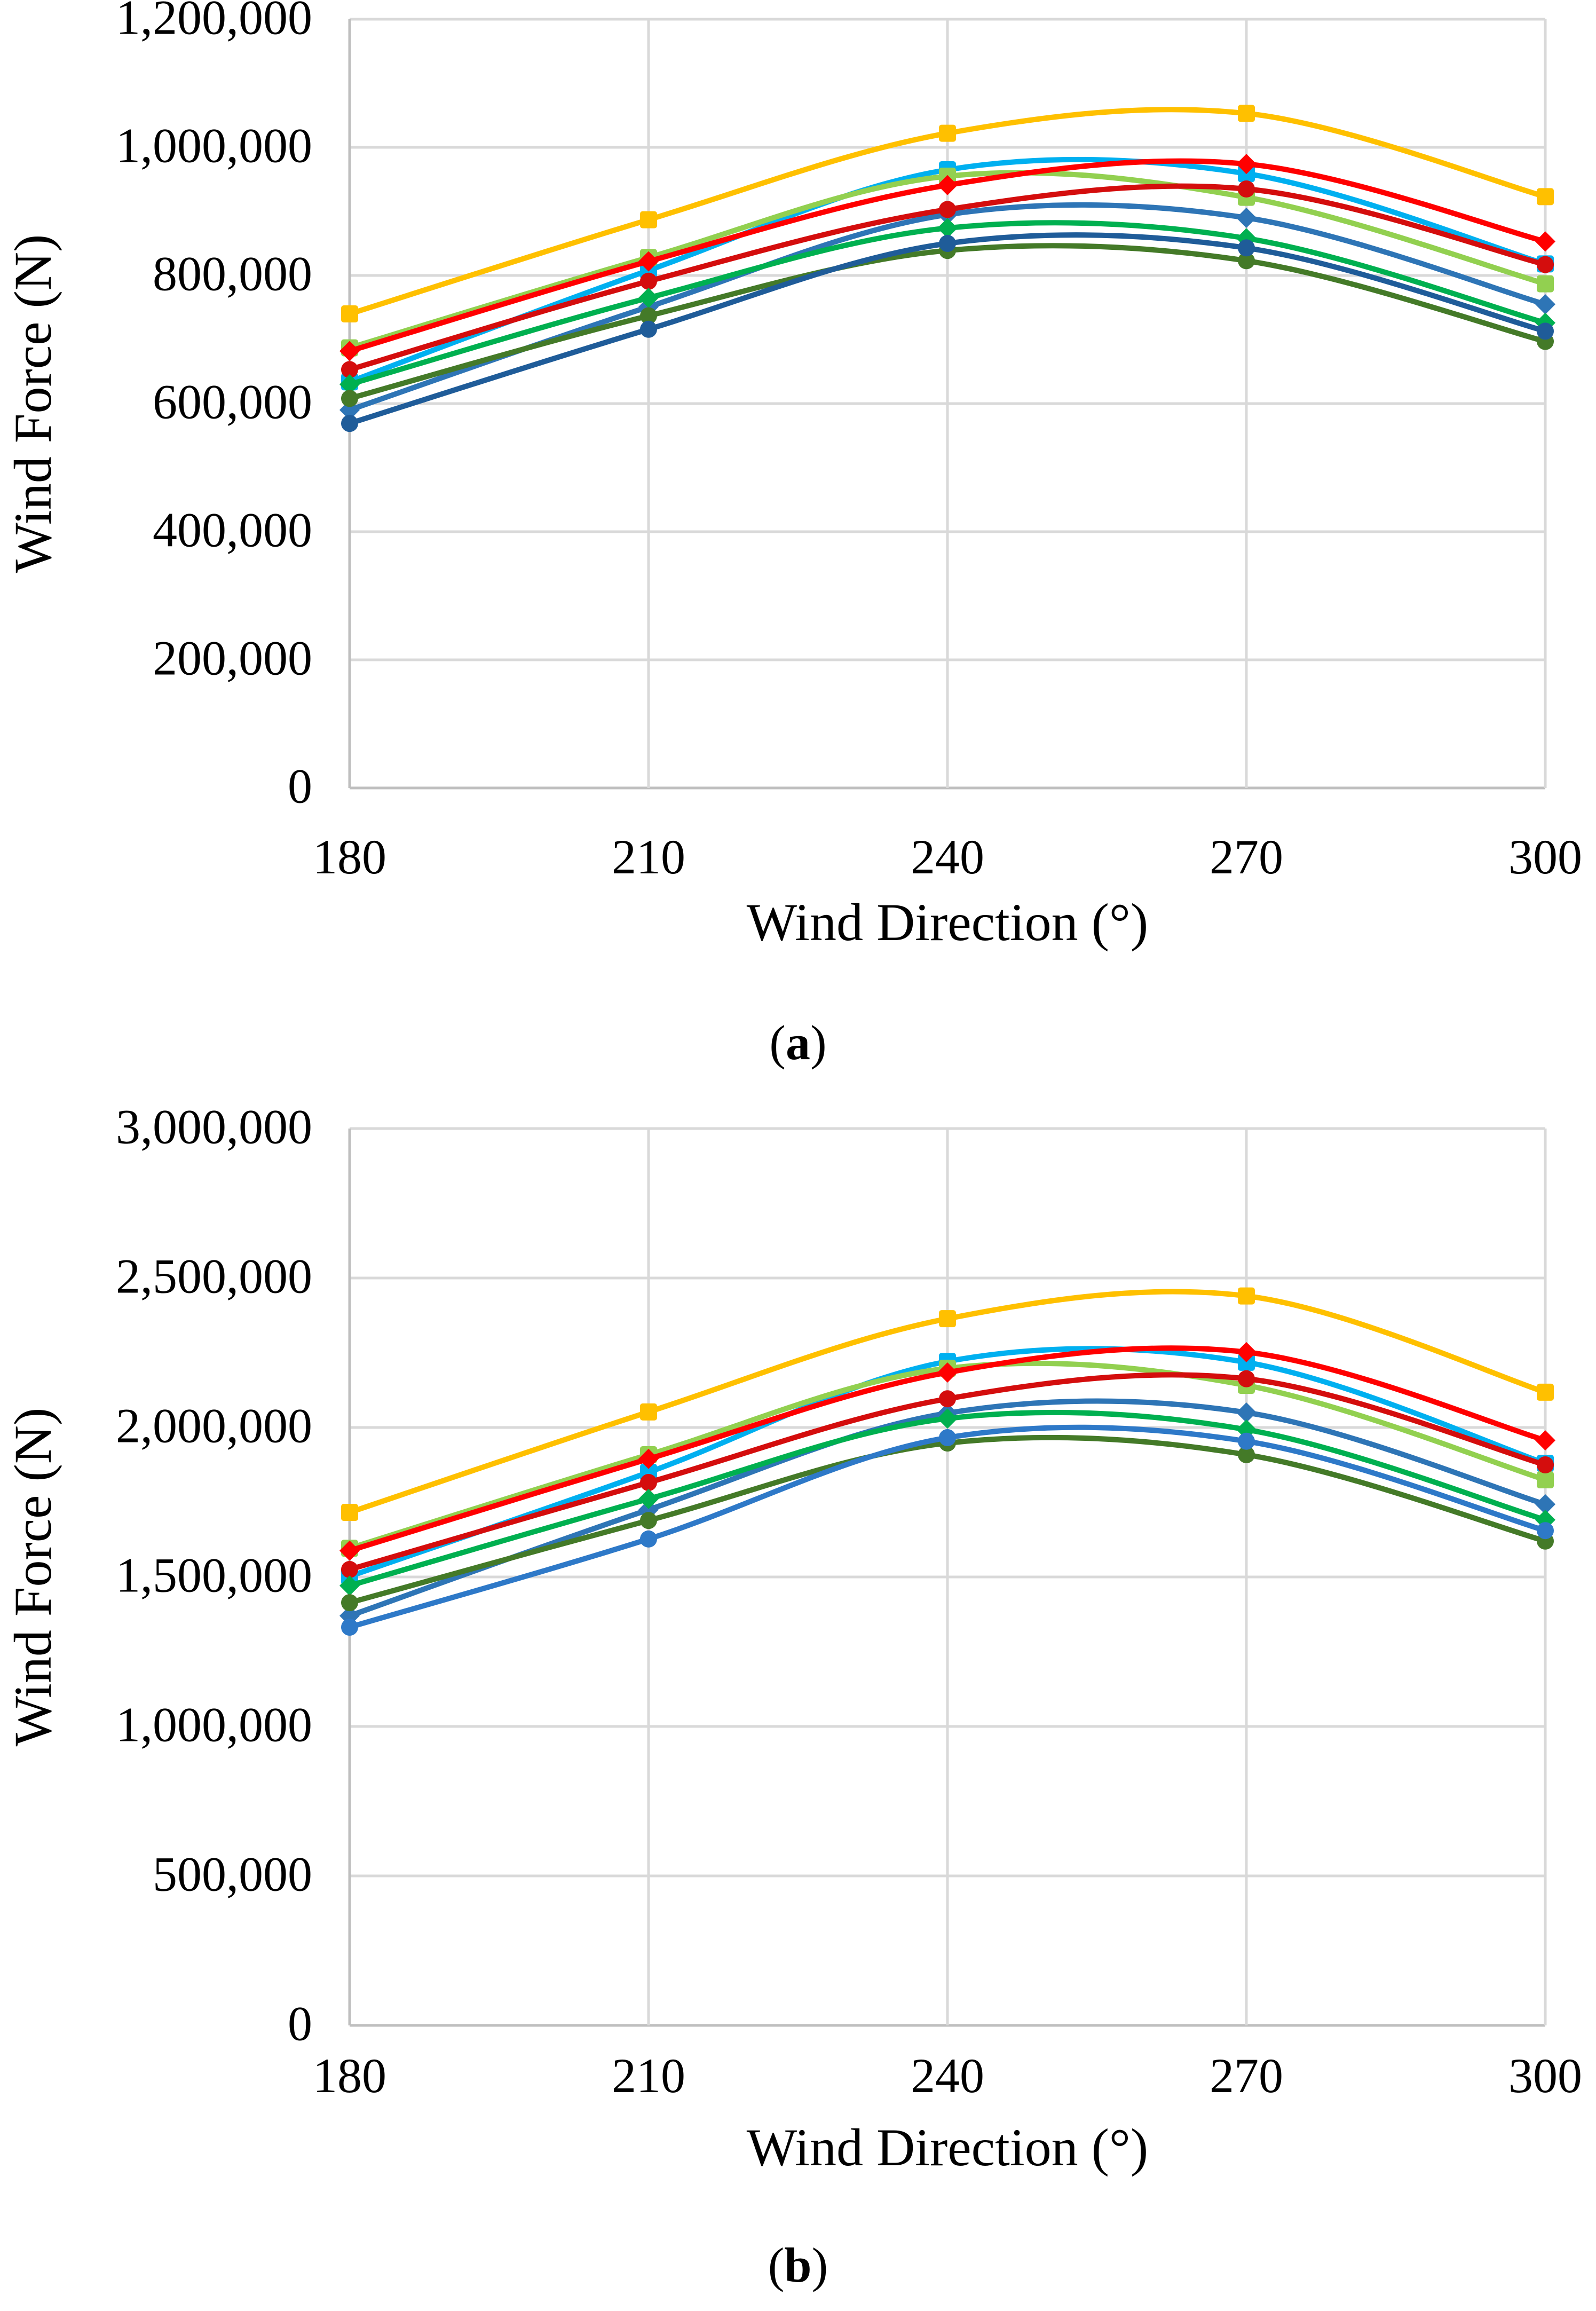 The height and width of the screenshot is (2311, 1596). I want to click on chart-b-y-tick-label: 0, so click(300, 2024).